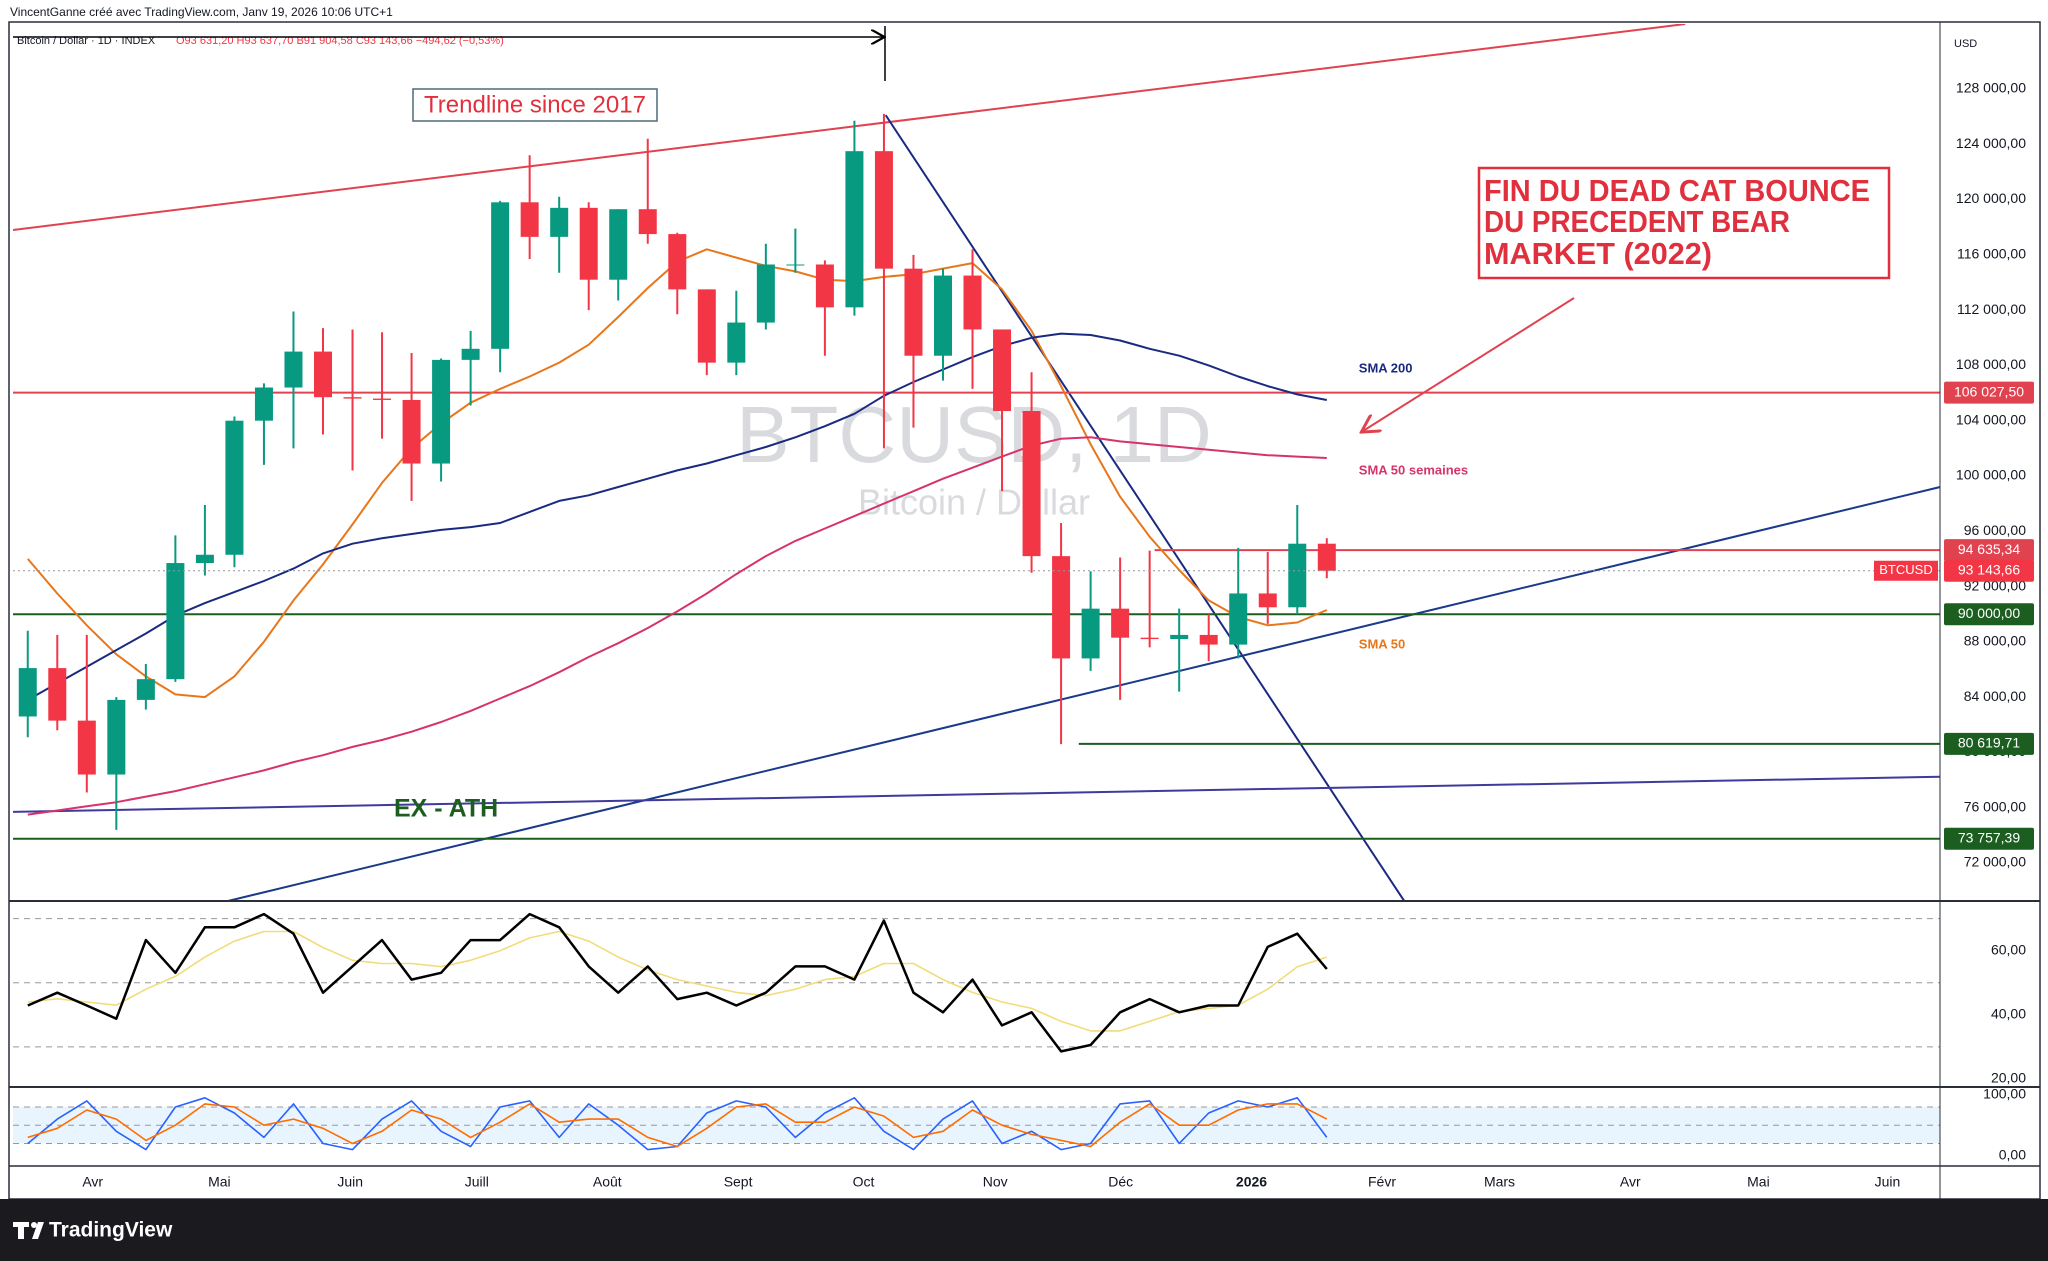 The width and height of the screenshot is (2048, 1261). What do you see at coordinates (86, 41) in the screenshot?
I see `legend-symbol: Bitcoin / Dollar · 1D · INDEX` at bounding box center [86, 41].